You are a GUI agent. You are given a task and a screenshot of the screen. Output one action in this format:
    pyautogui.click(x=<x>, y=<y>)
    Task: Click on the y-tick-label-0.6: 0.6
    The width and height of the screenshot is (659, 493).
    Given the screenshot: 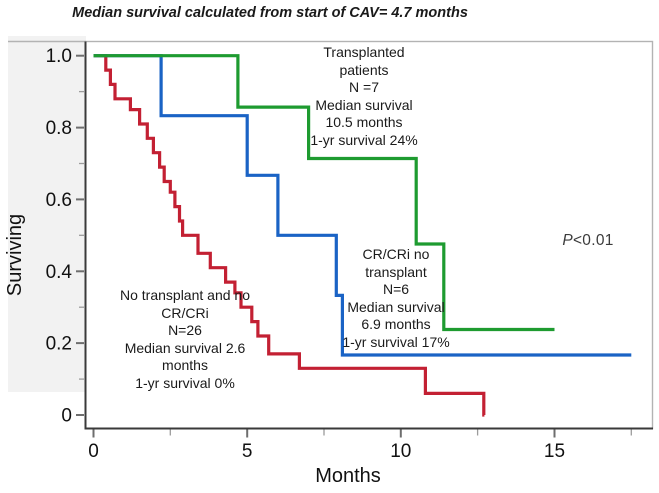 What is the action you would take?
    pyautogui.click(x=59, y=200)
    